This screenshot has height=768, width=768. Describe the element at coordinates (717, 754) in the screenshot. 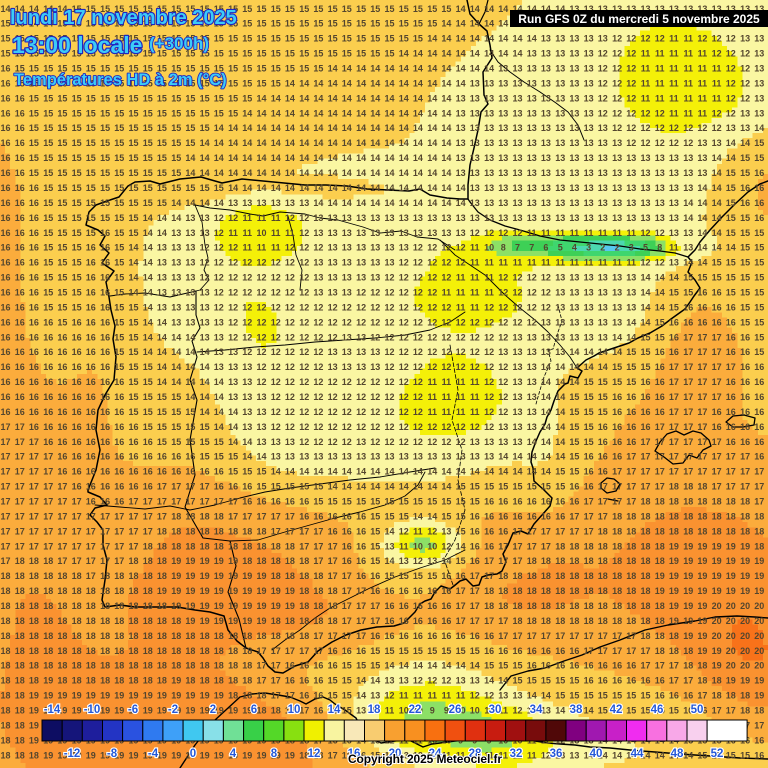

I see `svg-text: 52` at that location.